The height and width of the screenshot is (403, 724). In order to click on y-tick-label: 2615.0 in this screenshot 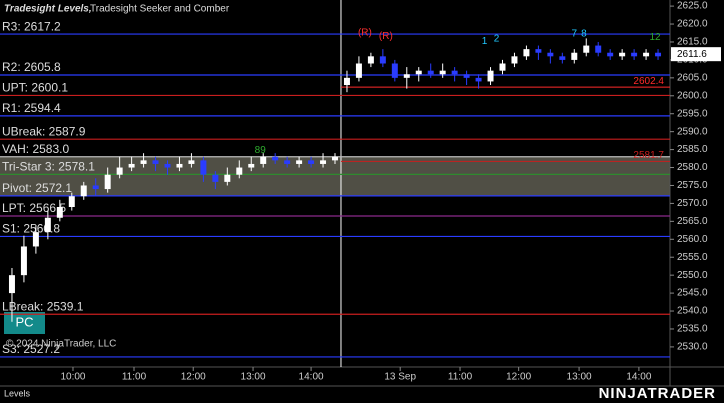, I will do `click(692, 42)`.